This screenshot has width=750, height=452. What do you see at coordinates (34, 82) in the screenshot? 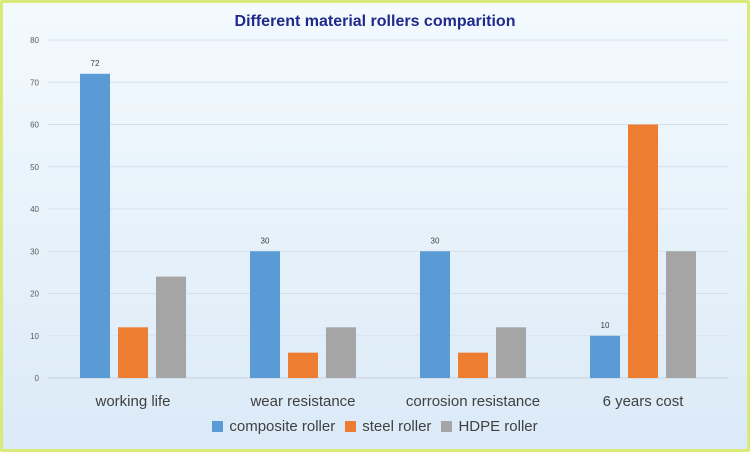
I see `y-tick-label: 70` at bounding box center [34, 82].